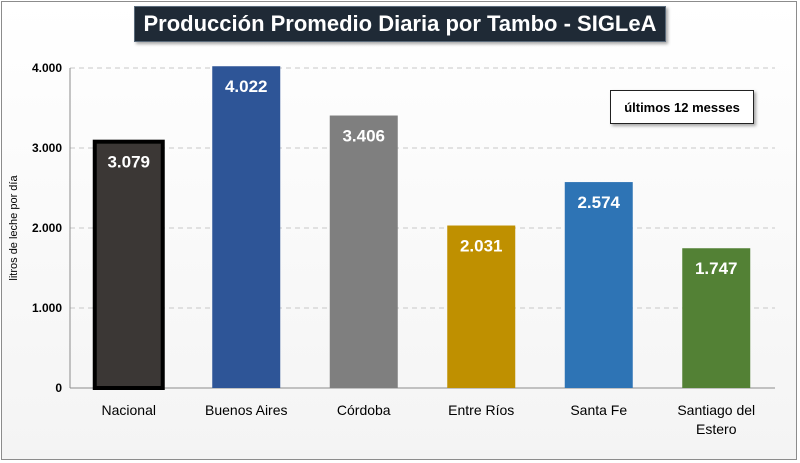  I want to click on x-tick-label: Córdoba, so click(364, 410).